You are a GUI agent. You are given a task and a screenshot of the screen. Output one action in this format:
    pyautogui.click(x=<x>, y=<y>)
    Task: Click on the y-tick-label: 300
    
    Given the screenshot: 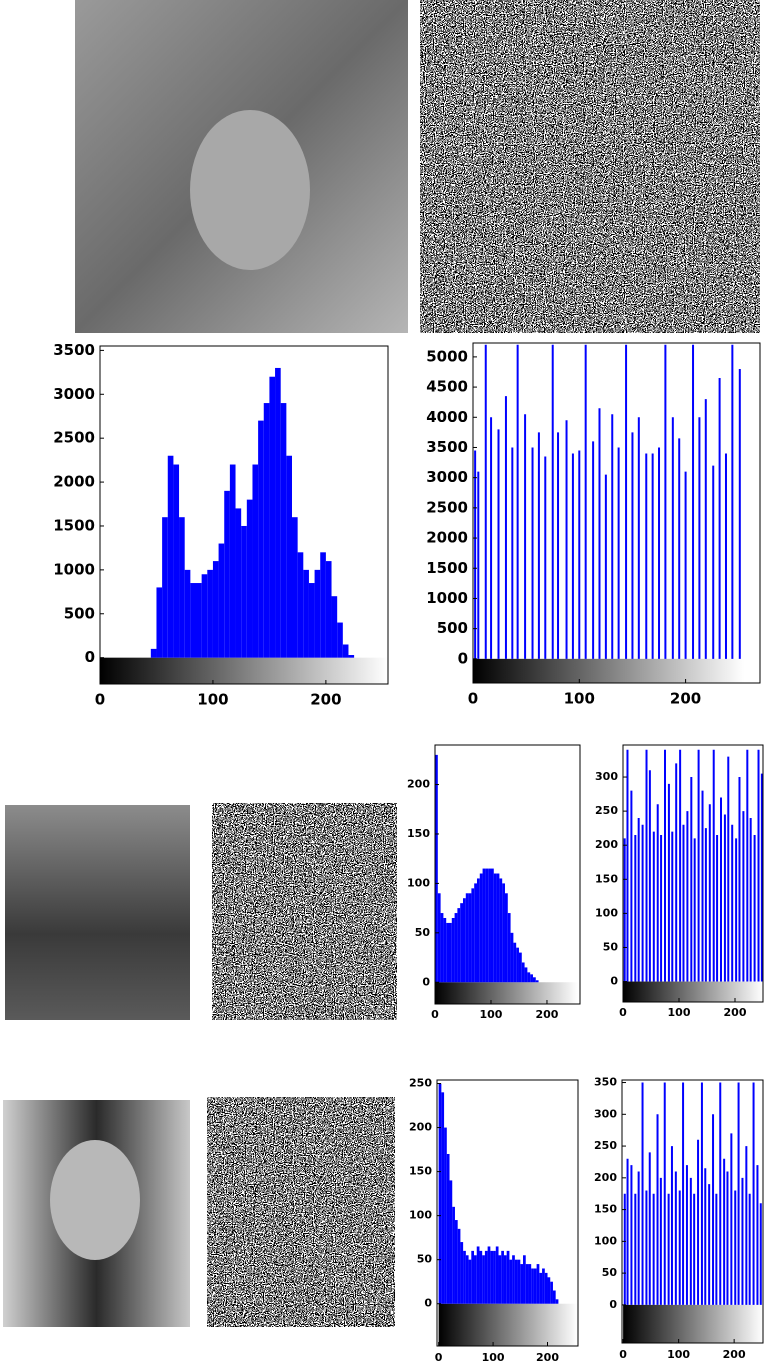 What is the action you would take?
    pyautogui.click(x=605, y=1113)
    